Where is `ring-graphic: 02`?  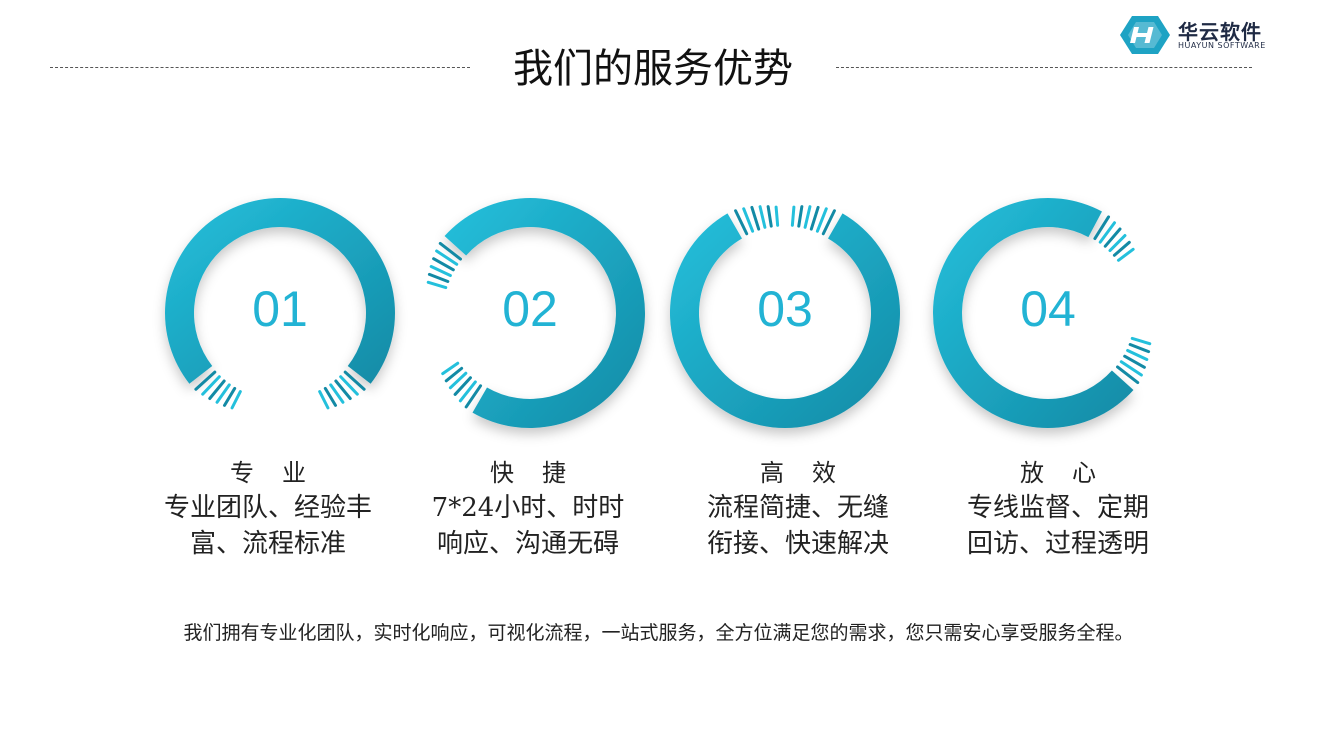
ring-graphic: 02 is located at coordinates (535, 313).